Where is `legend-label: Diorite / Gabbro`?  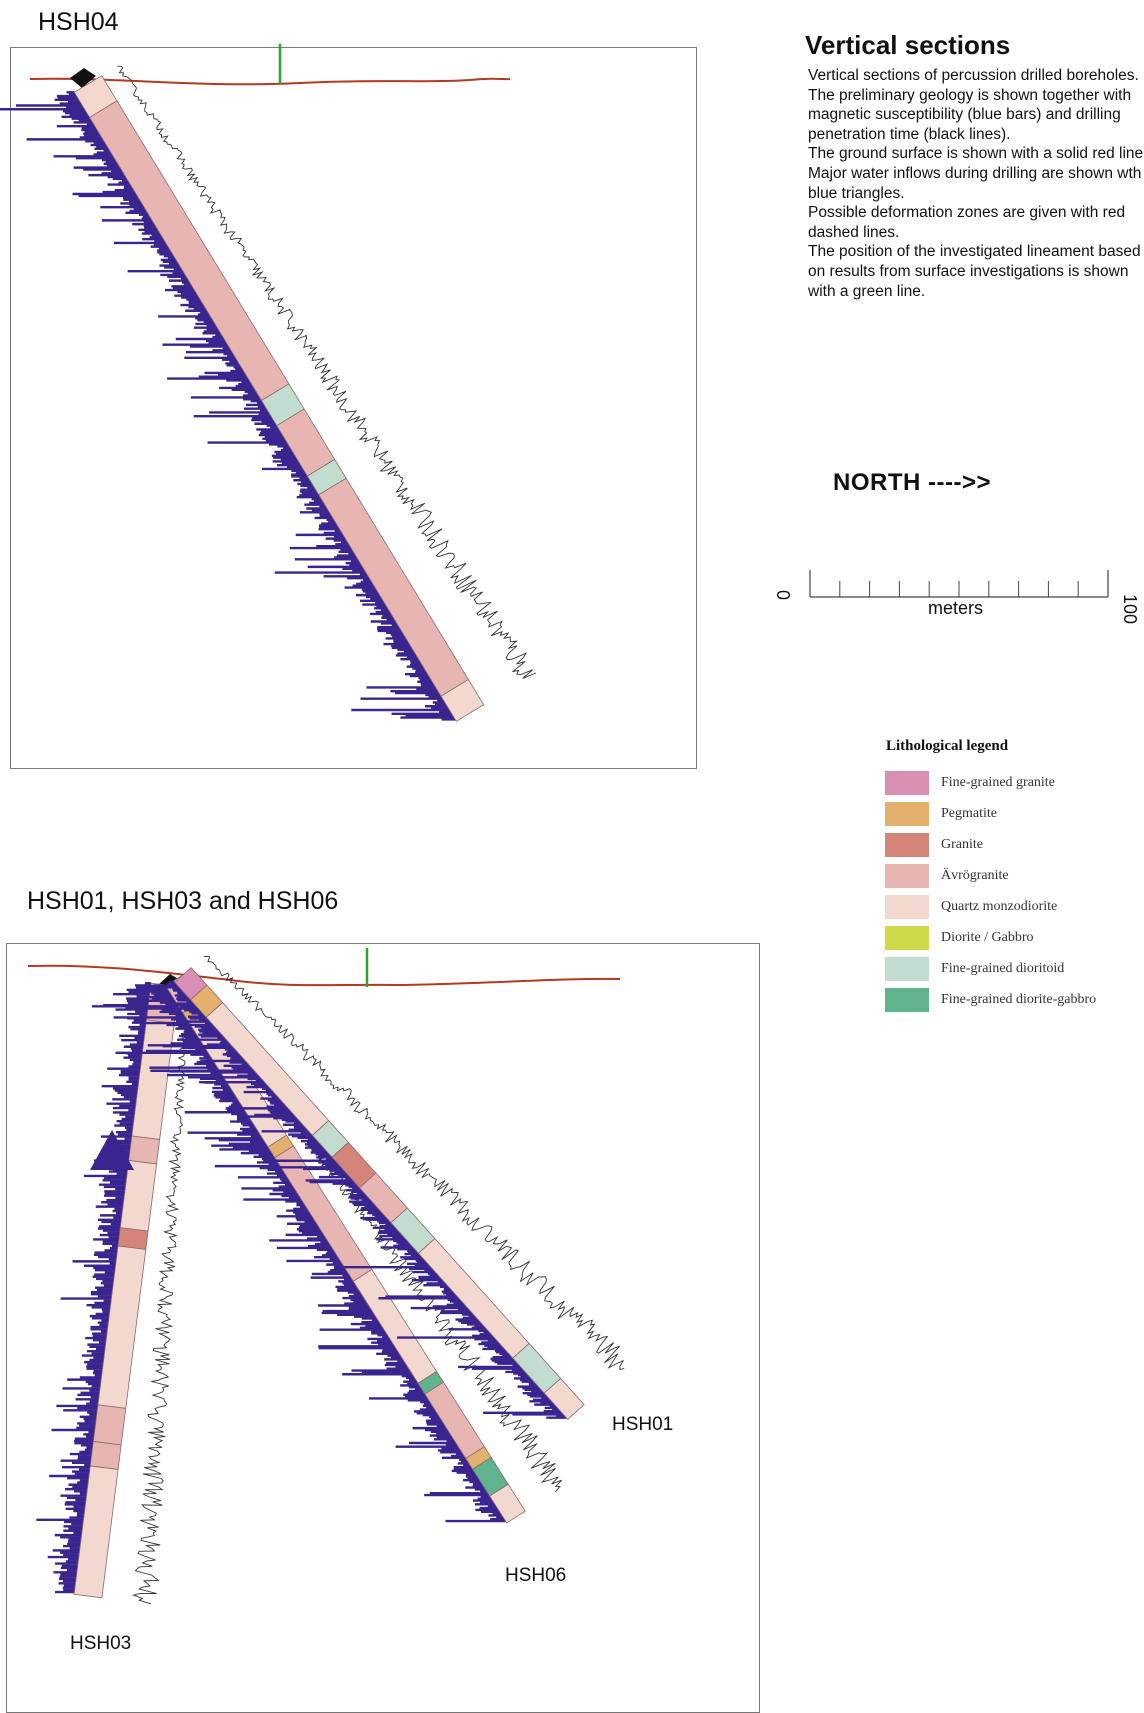
legend-label: Diorite / Gabbro is located at coordinates (987, 937).